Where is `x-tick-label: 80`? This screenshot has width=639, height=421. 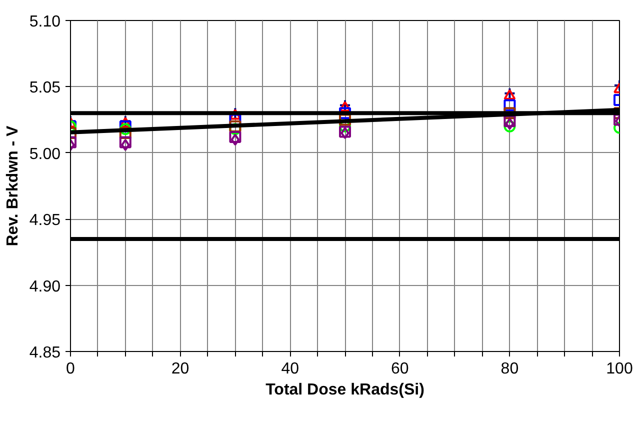
x-tick-label: 80 is located at coordinates (509, 369).